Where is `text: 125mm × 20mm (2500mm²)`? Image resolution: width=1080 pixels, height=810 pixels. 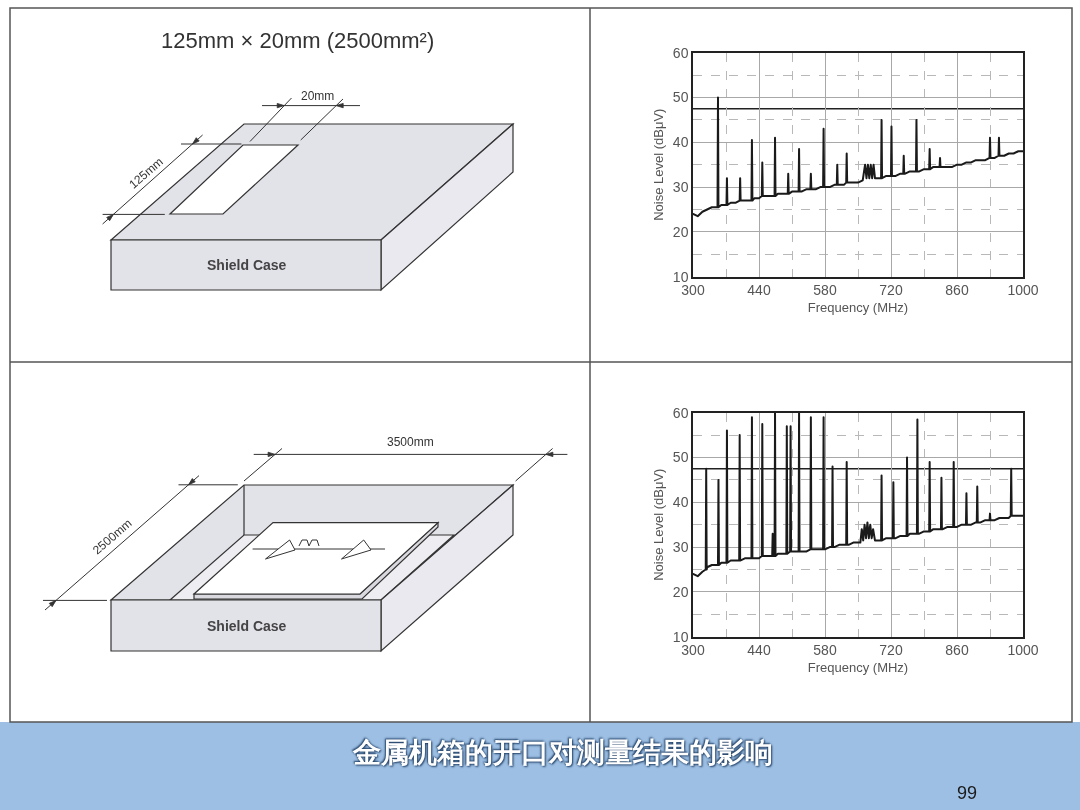 text: 125mm × 20mm (2500mm²) is located at coordinates (298, 40).